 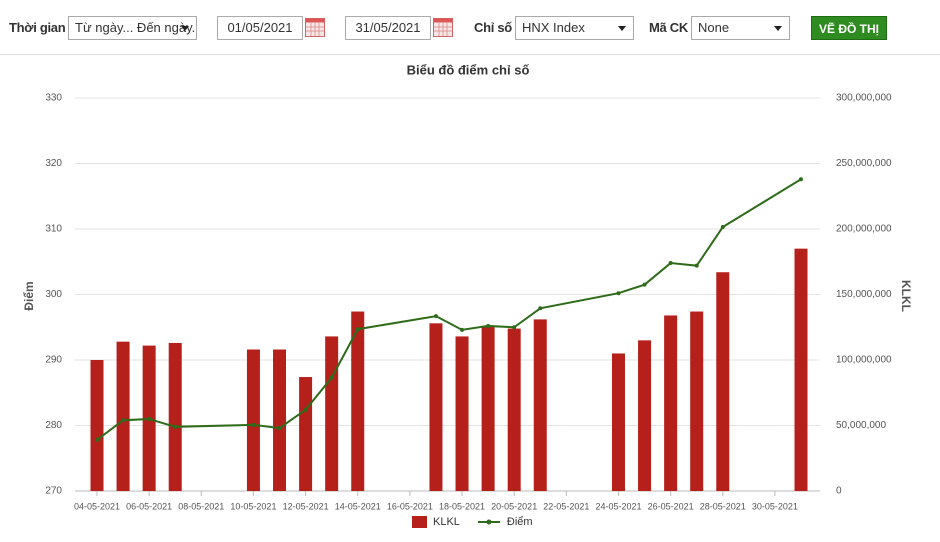 I want to click on index-select: HNX Index, so click(x=574, y=28).